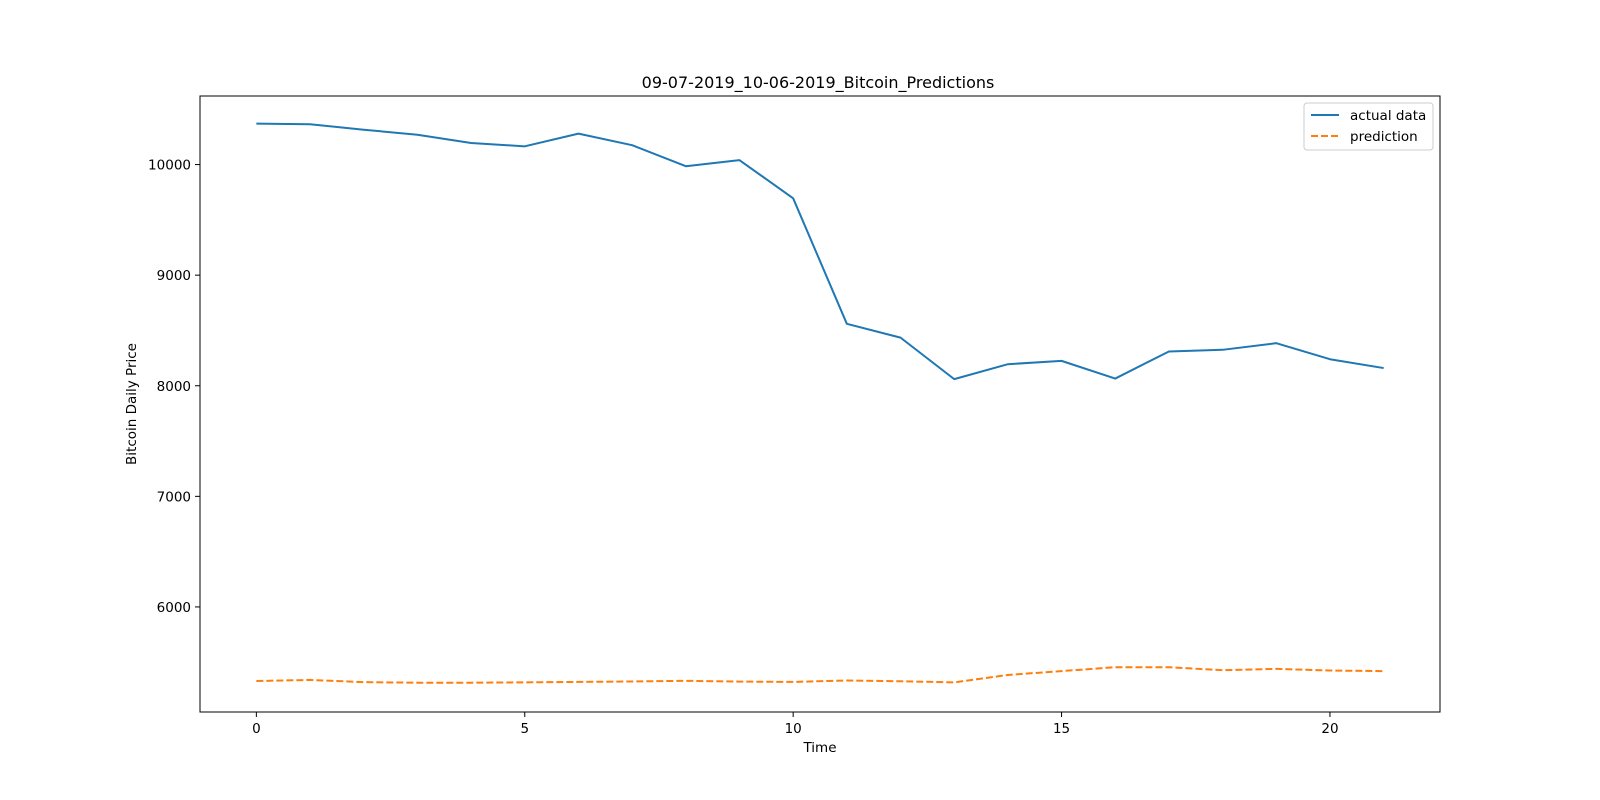 The height and width of the screenshot is (800, 1600). I want to click on x-tick-label: 20, so click(1329, 729).